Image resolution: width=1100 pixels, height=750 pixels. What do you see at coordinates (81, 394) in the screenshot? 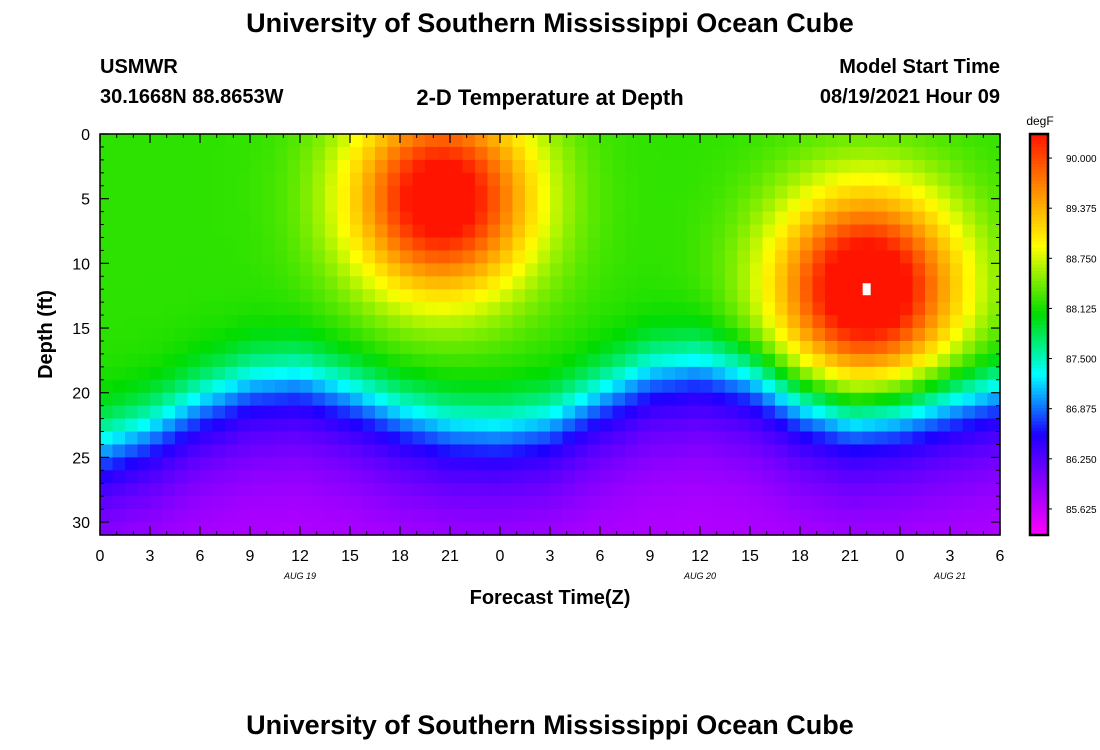
I see `y-tick-label: 20` at bounding box center [81, 394].